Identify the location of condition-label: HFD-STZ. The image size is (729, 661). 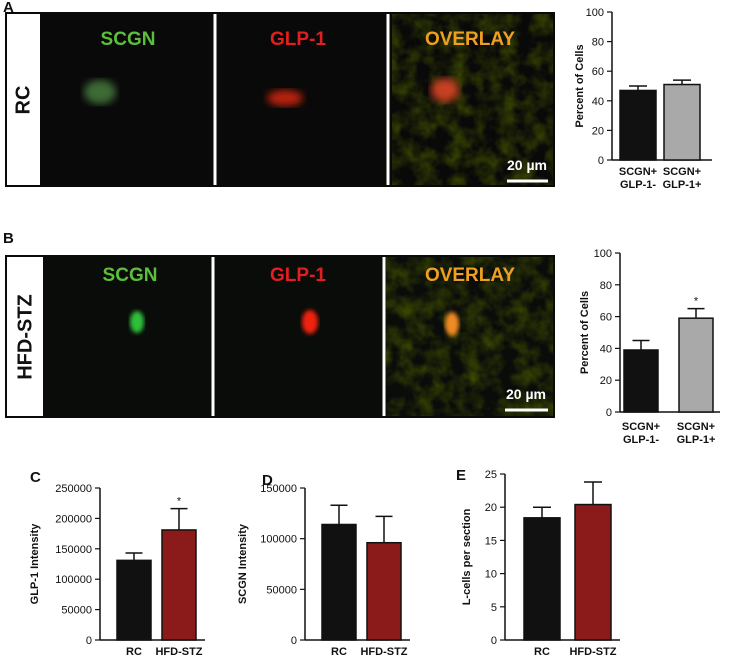
(25, 337).